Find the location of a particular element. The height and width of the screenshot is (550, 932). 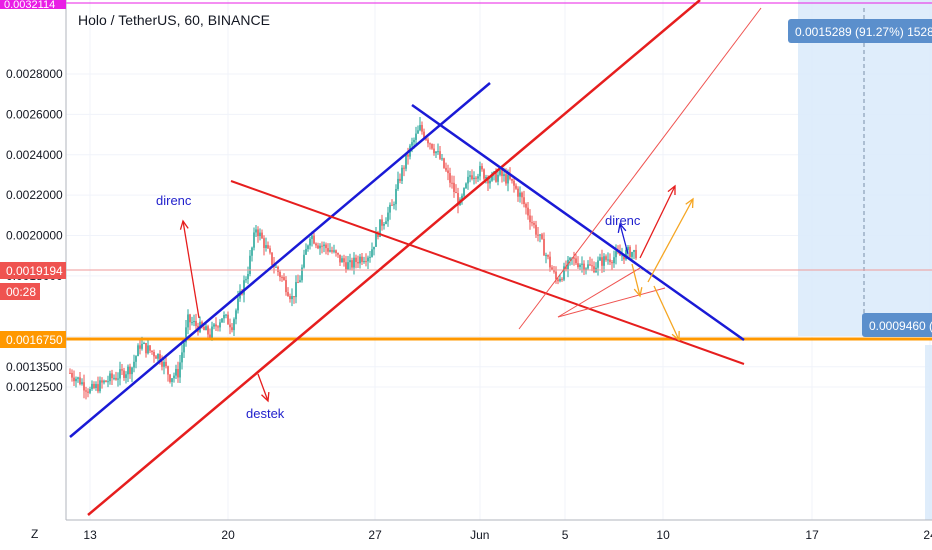

arrow-orange-down-a-head is located at coordinates (638, 292).